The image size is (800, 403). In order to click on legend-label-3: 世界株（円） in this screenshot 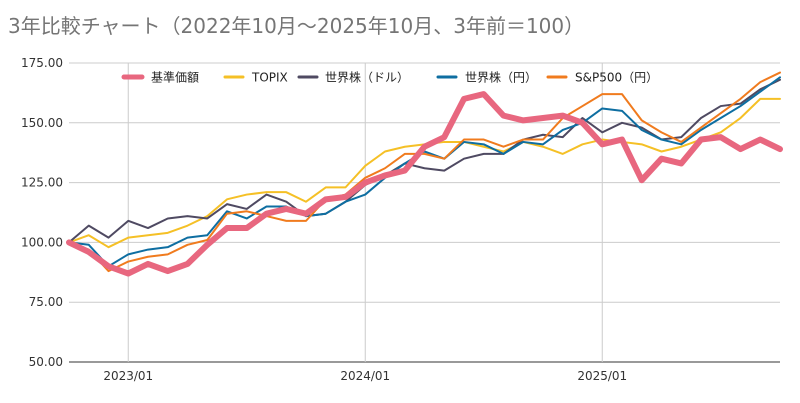, I will do `click(501, 77)`.